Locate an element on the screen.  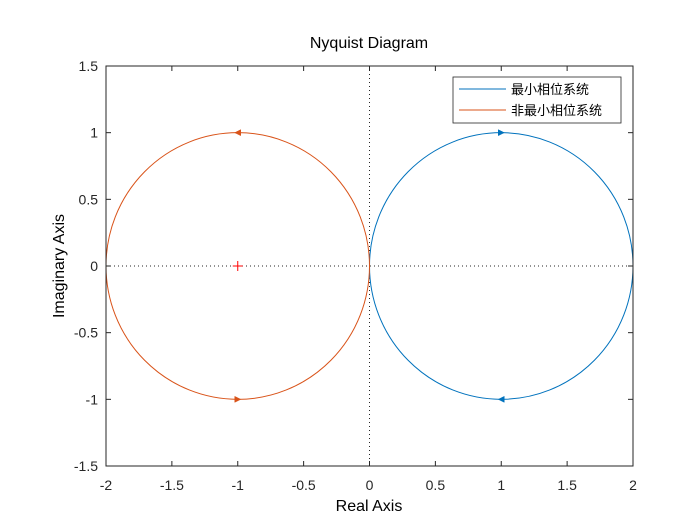
y-tick-label: -1.5 is located at coordinates (86, 466).